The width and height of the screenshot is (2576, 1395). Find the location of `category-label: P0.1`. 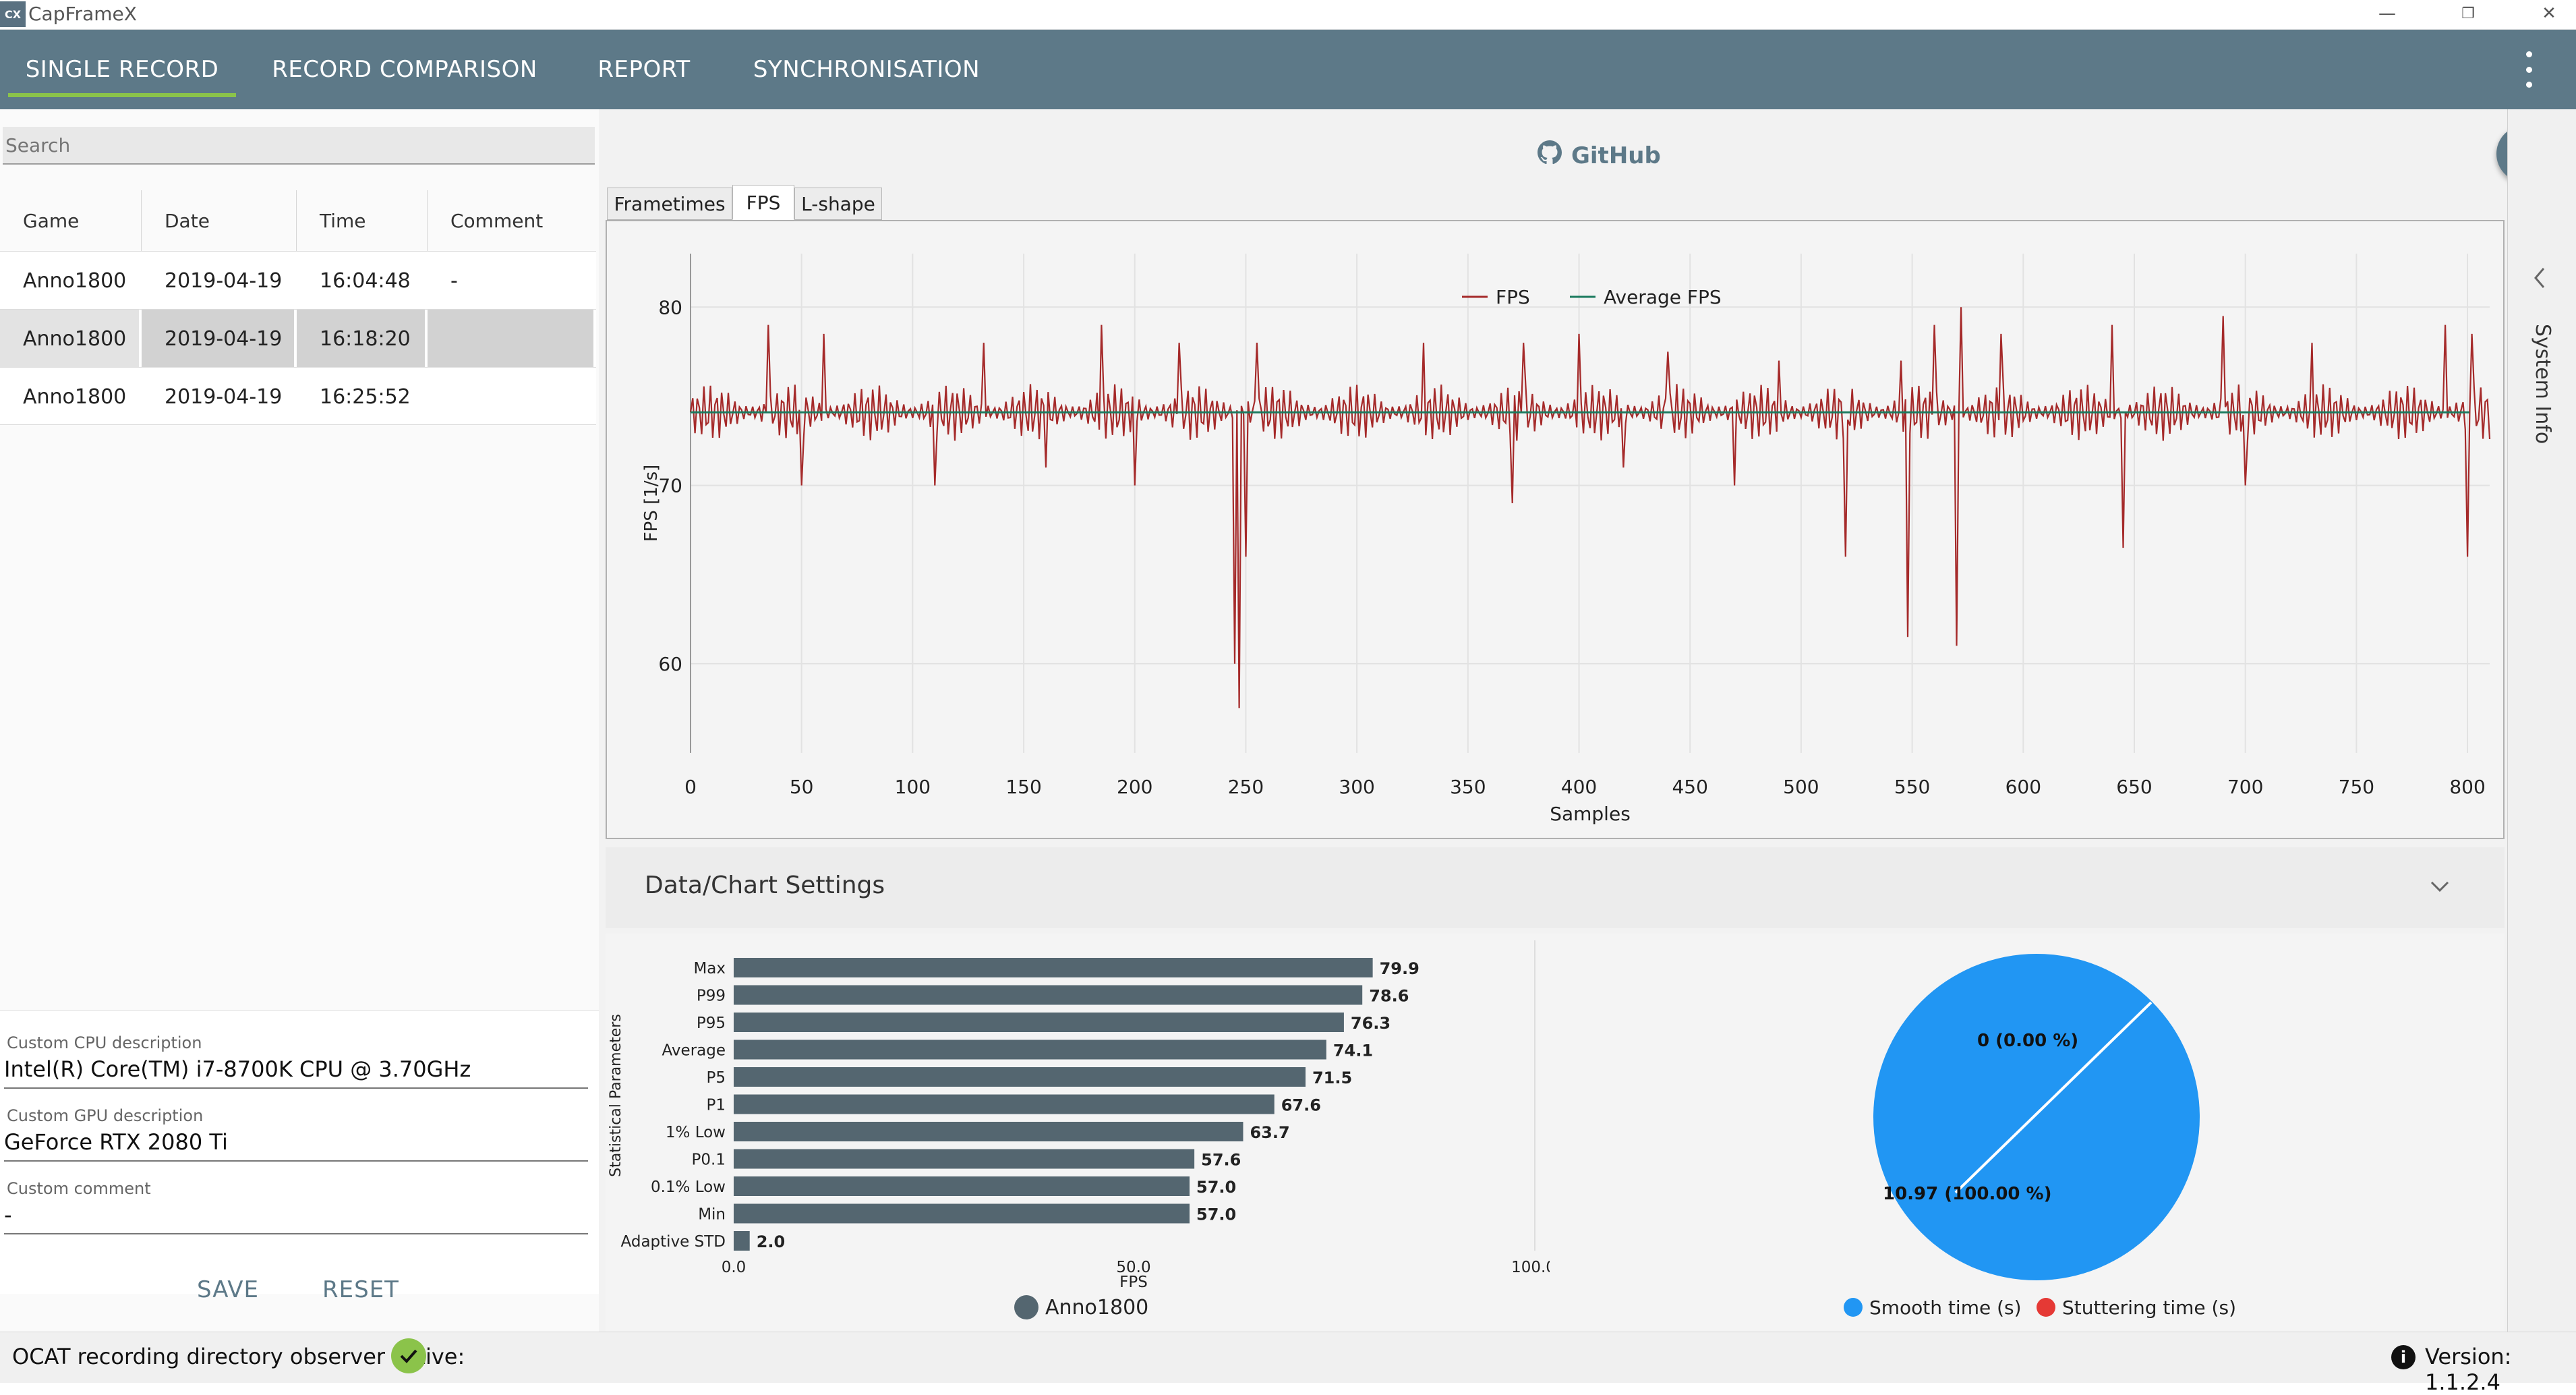

category-label: P0.1 is located at coordinates (709, 1160).